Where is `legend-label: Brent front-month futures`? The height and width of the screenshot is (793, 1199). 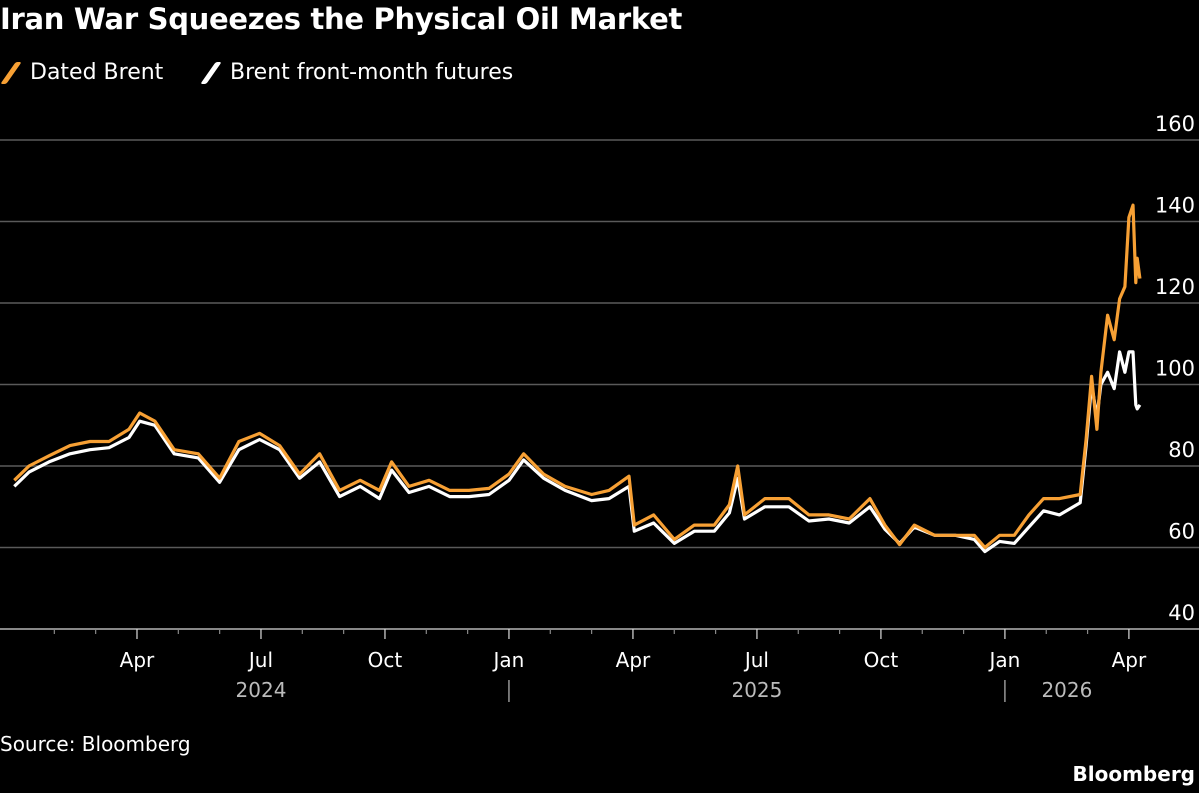
legend-label: Brent front-month futures is located at coordinates (372, 72).